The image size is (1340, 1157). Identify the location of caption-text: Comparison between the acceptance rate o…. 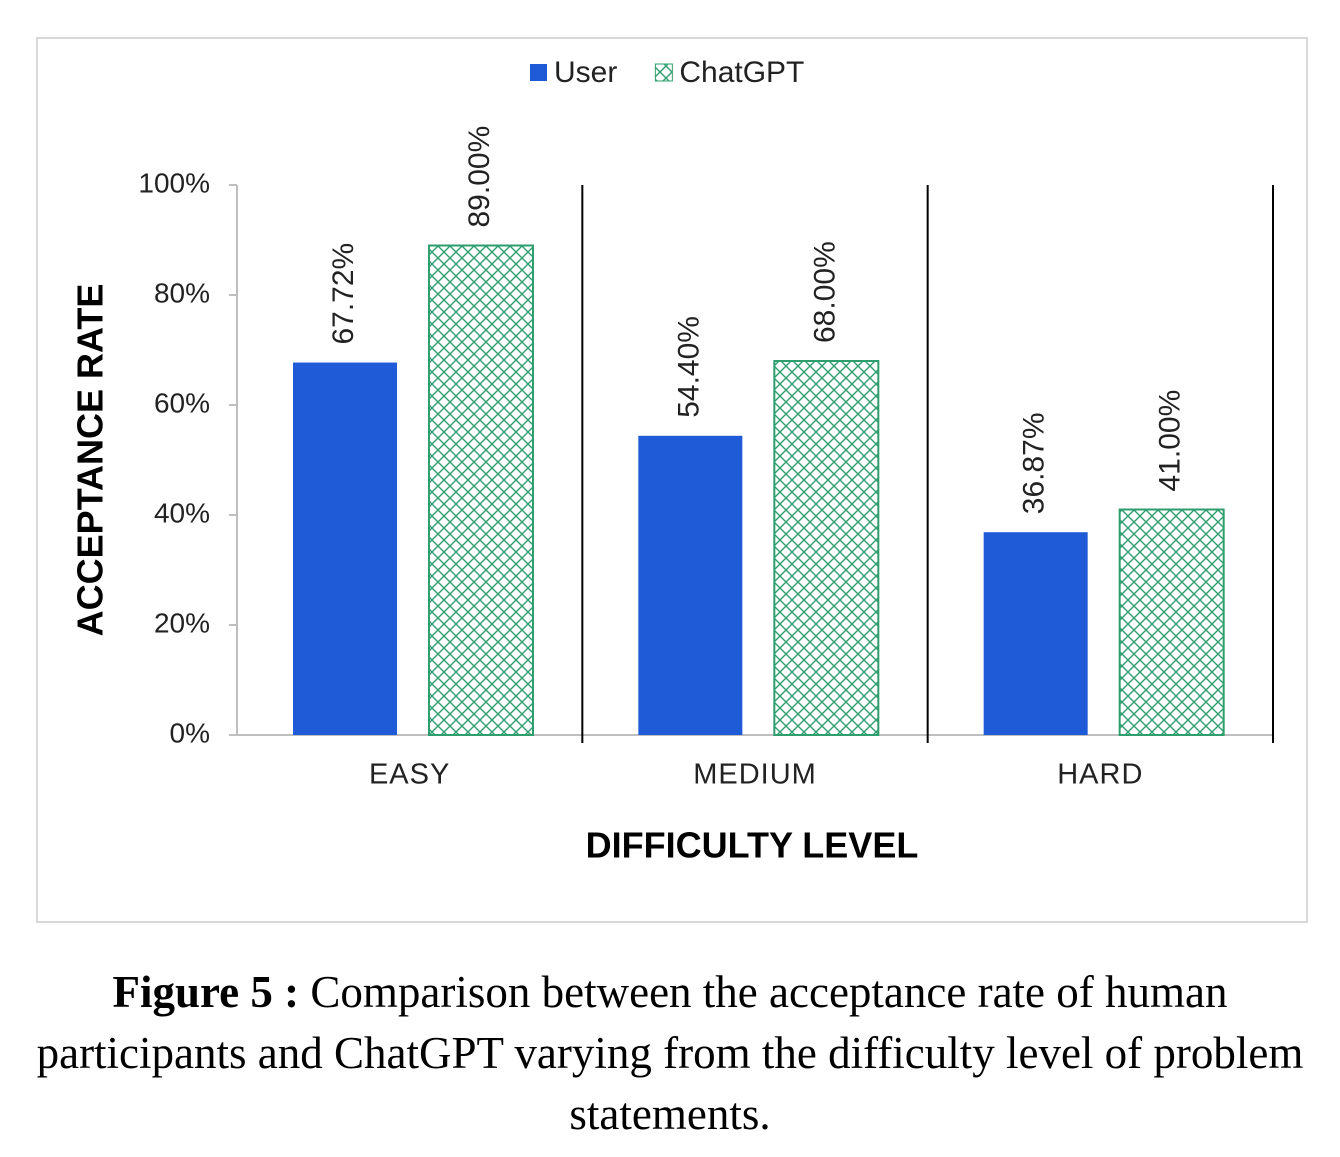
(670, 1053).